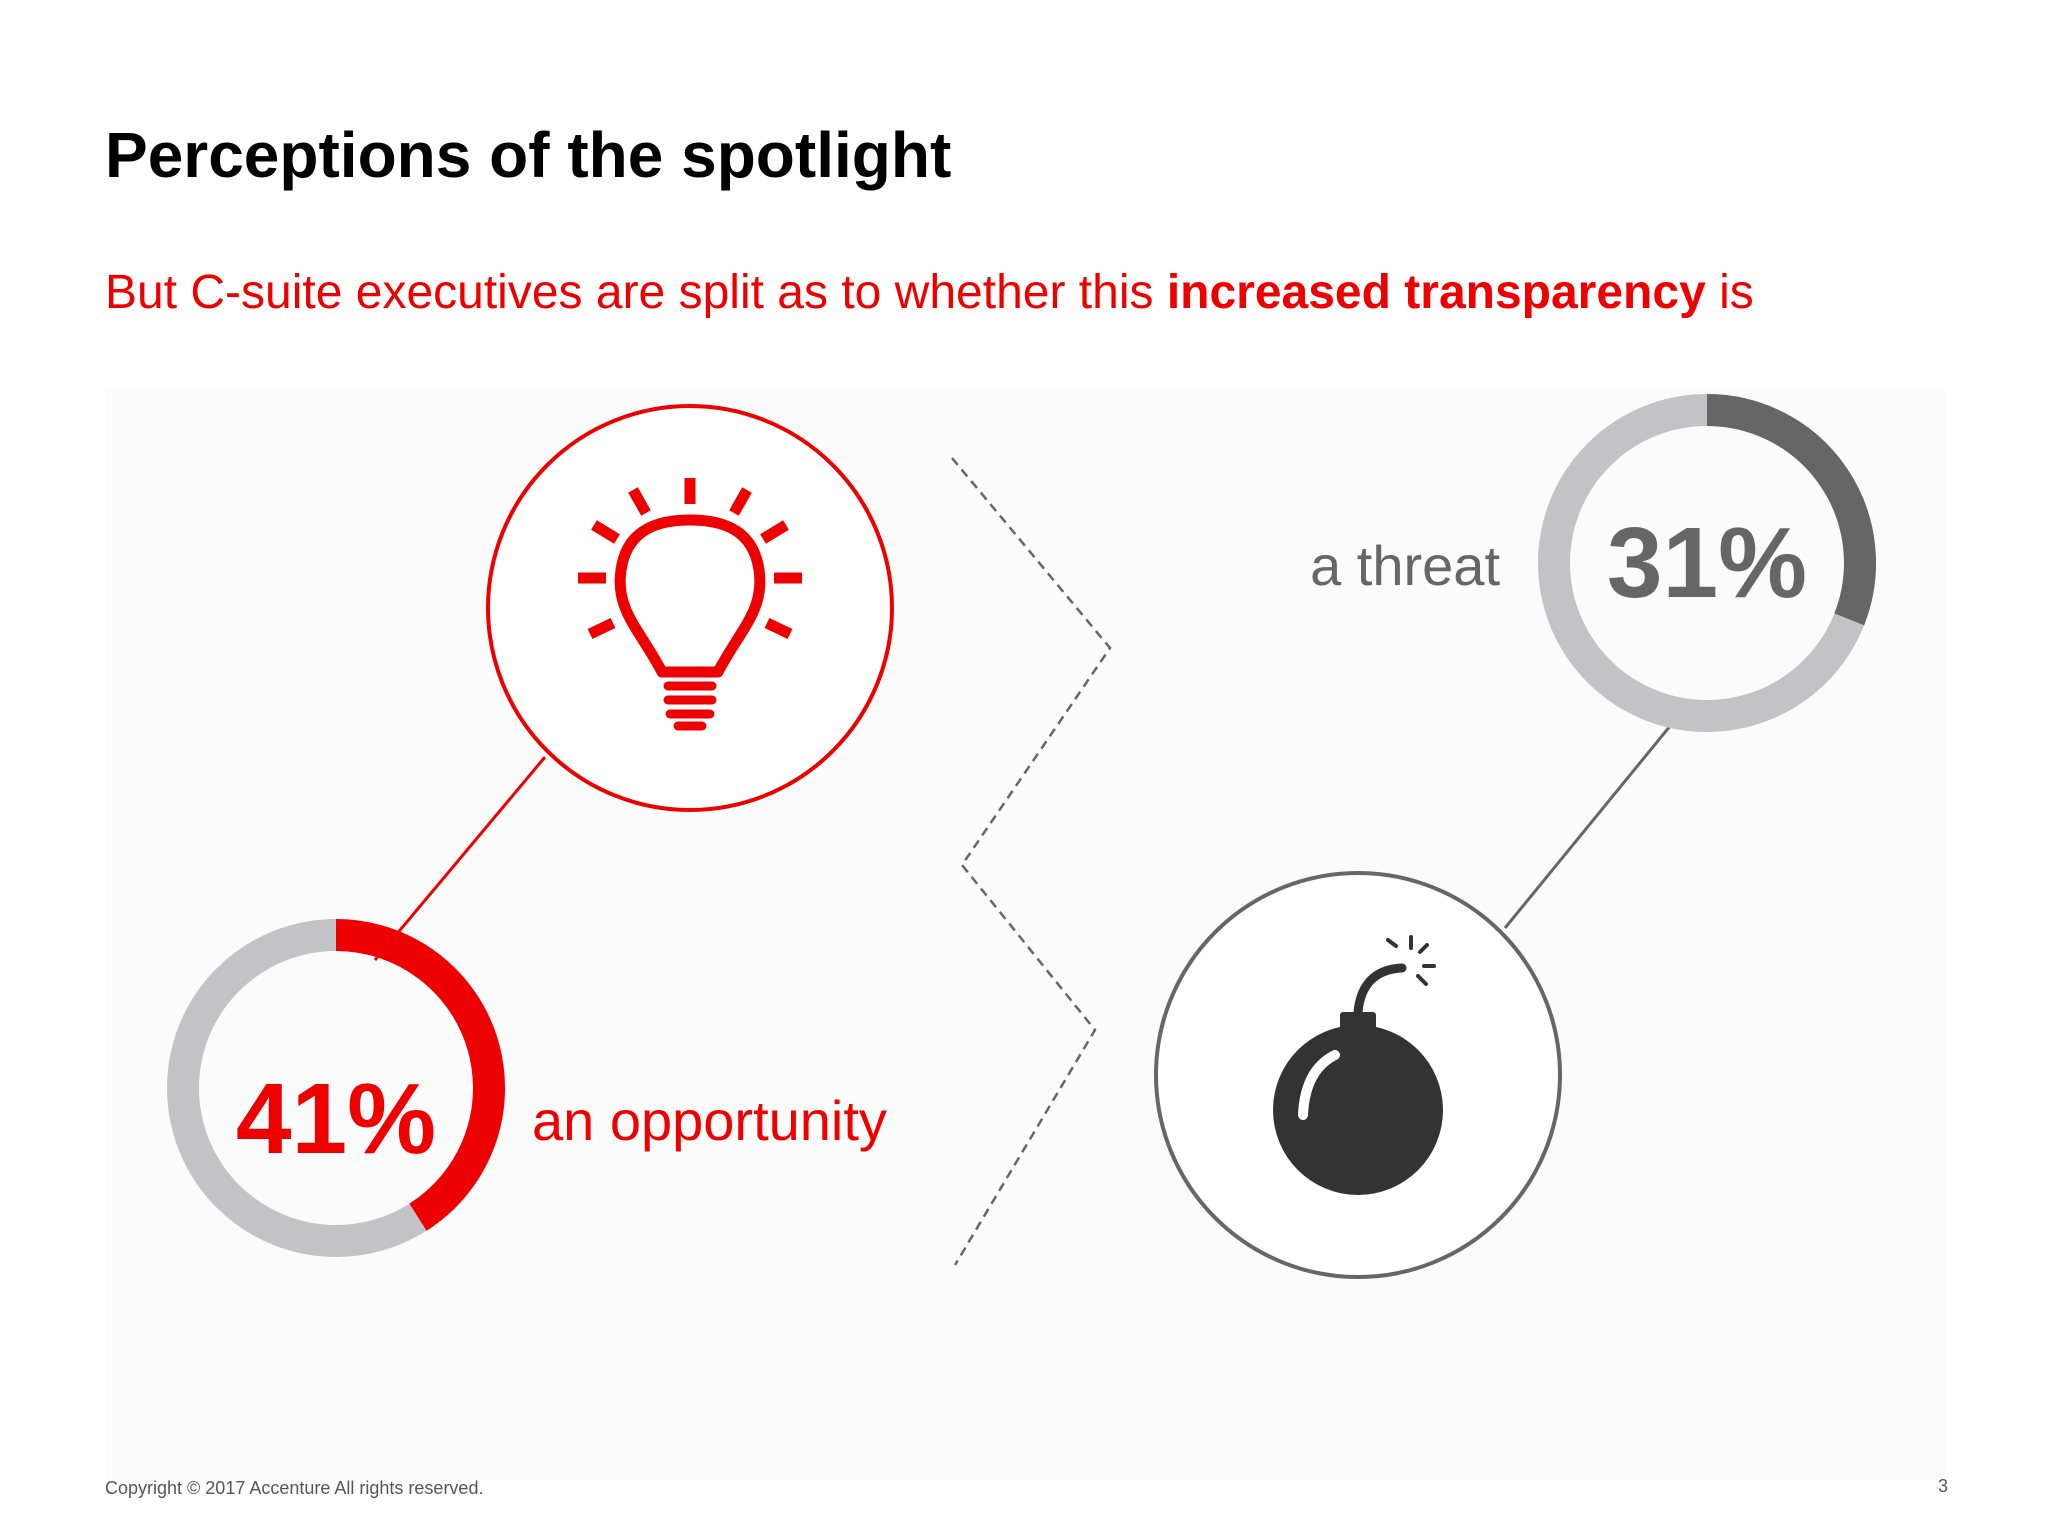 The image size is (2048, 1536). I want to click on subtitle-end: is, so click(1729, 292).